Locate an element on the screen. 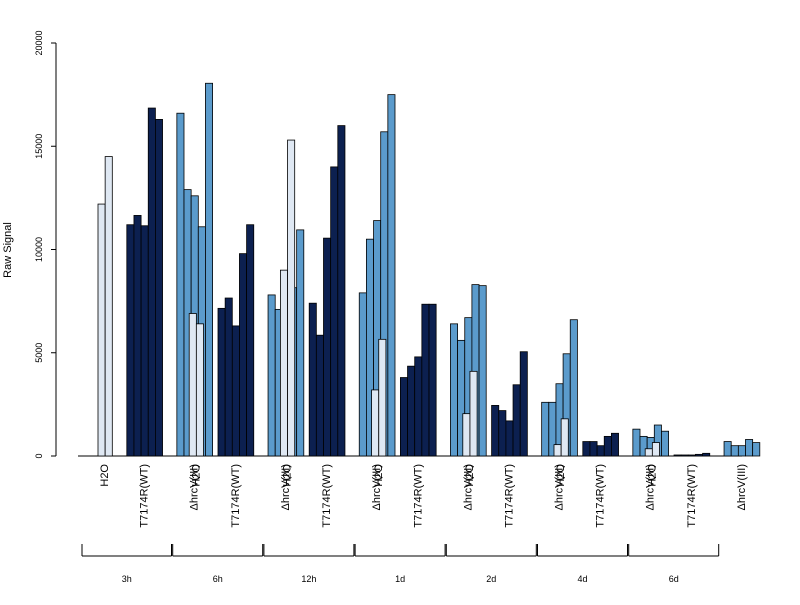  timepoint-label-12h: 12h is located at coordinates (308, 579).